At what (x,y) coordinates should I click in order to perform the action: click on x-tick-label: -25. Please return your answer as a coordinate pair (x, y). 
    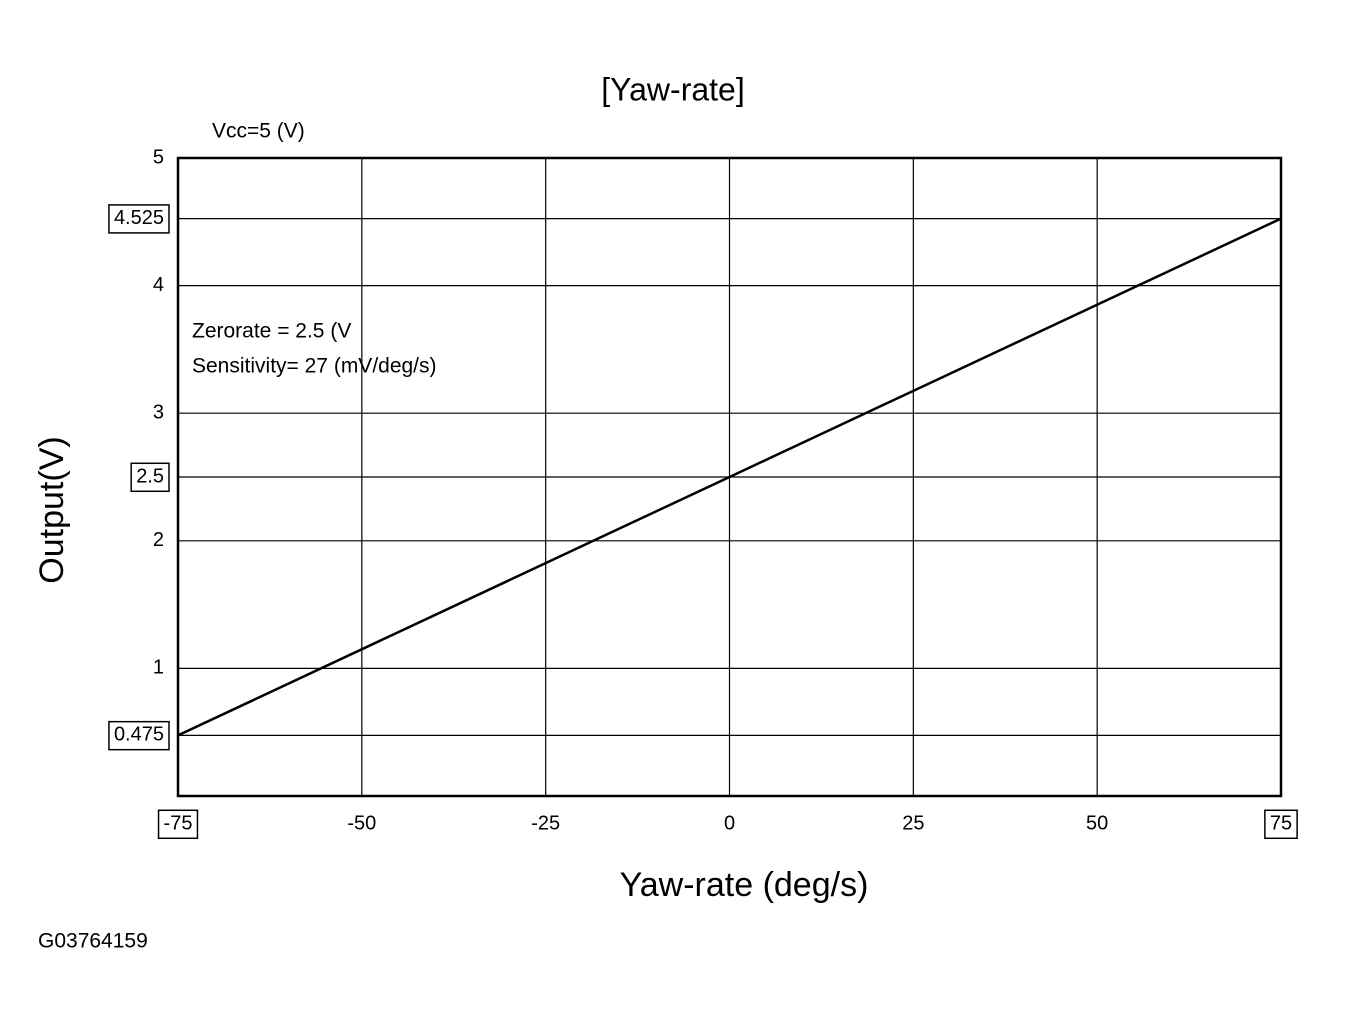
    Looking at the image, I should click on (545, 823).